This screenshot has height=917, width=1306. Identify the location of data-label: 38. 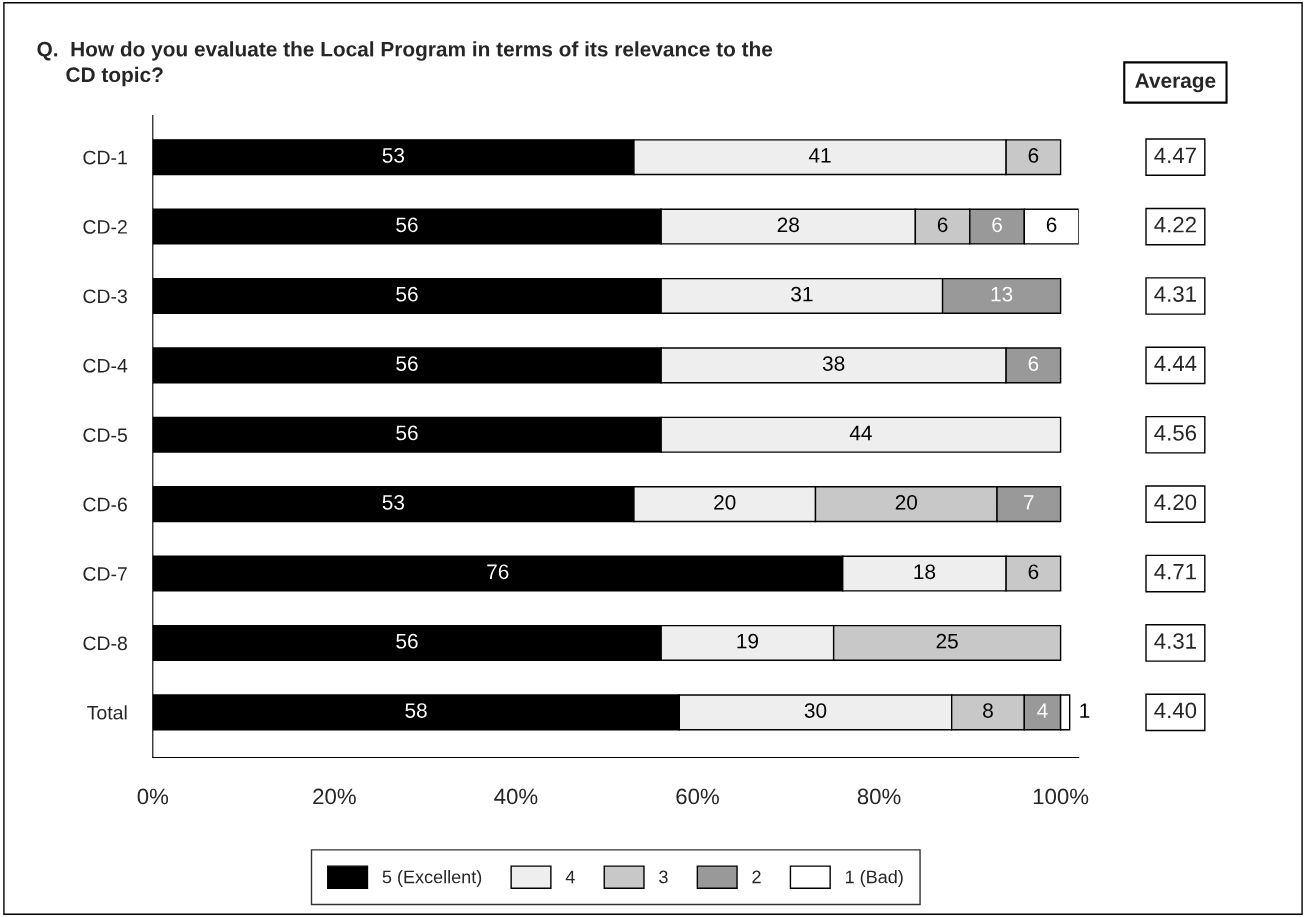
(833, 363).